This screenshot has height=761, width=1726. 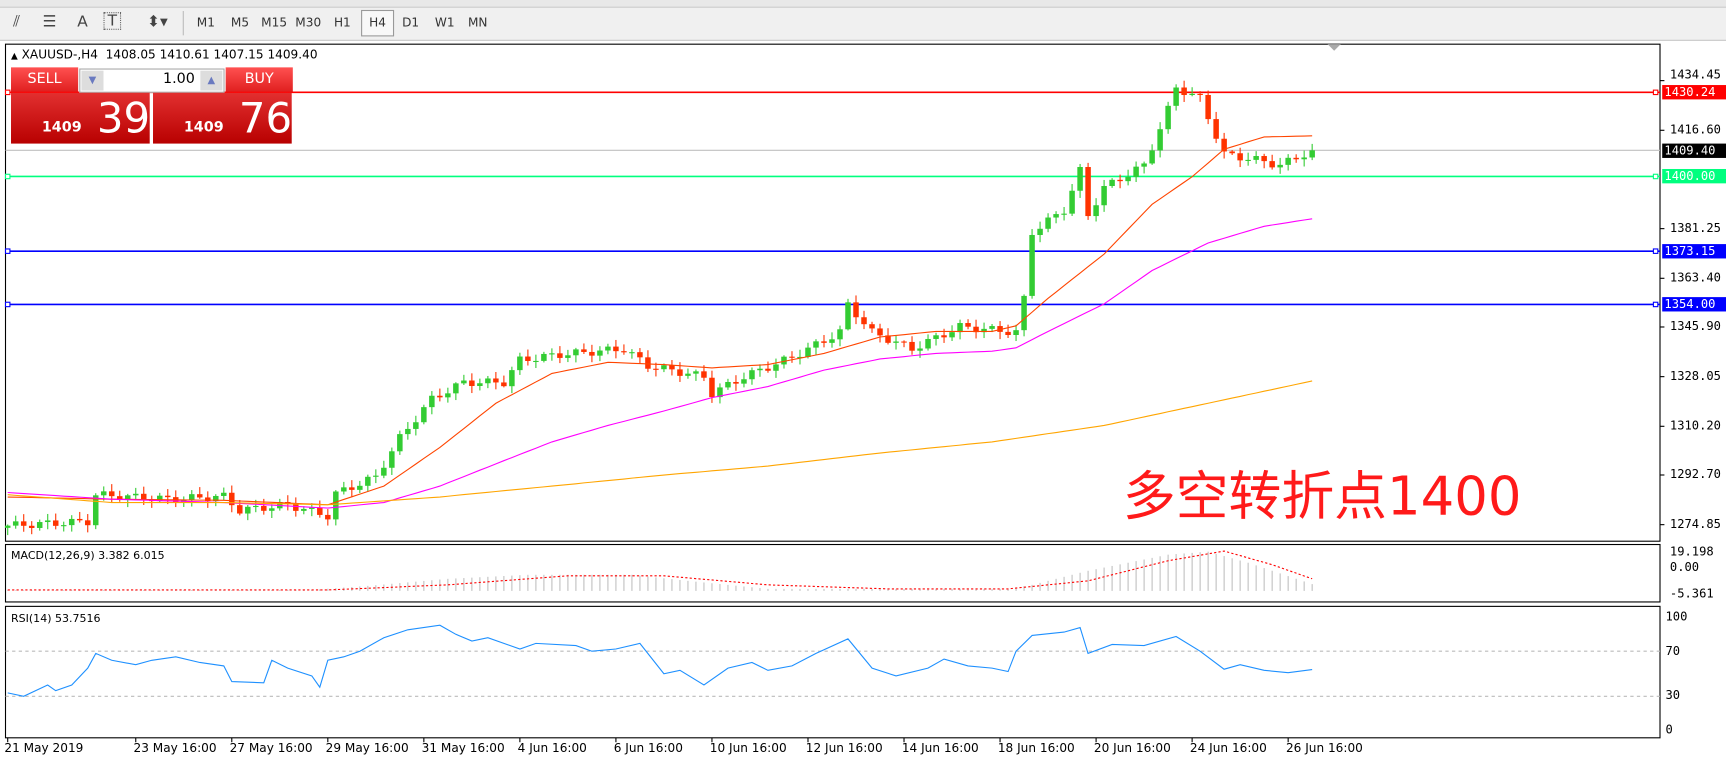 I want to click on text-label-icon: T, so click(x=112, y=21).